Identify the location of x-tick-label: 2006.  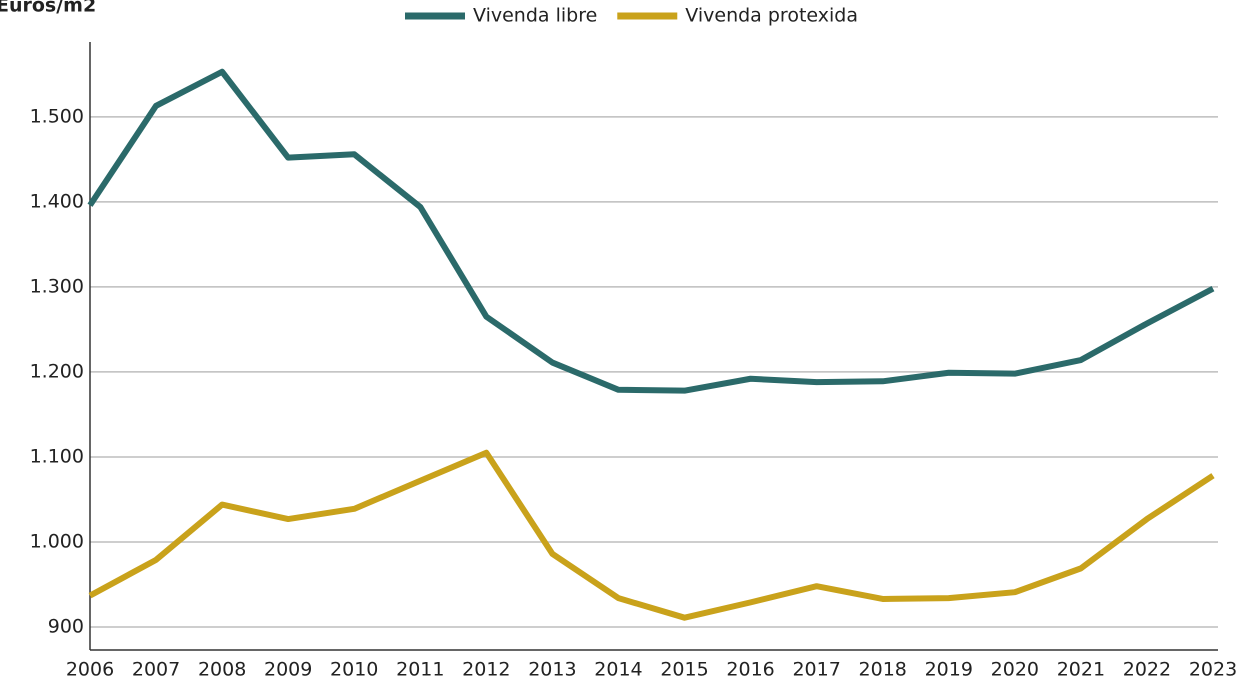
(90, 670).